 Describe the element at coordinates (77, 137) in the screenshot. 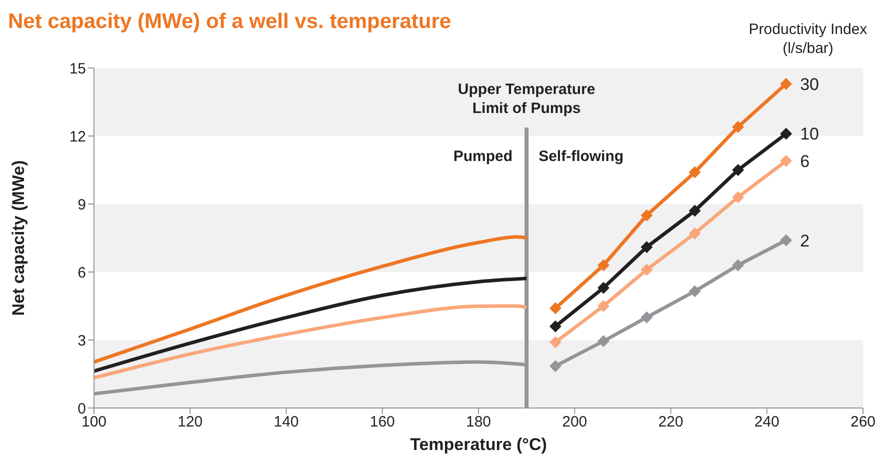

I see `y-tick-label: 12` at that location.